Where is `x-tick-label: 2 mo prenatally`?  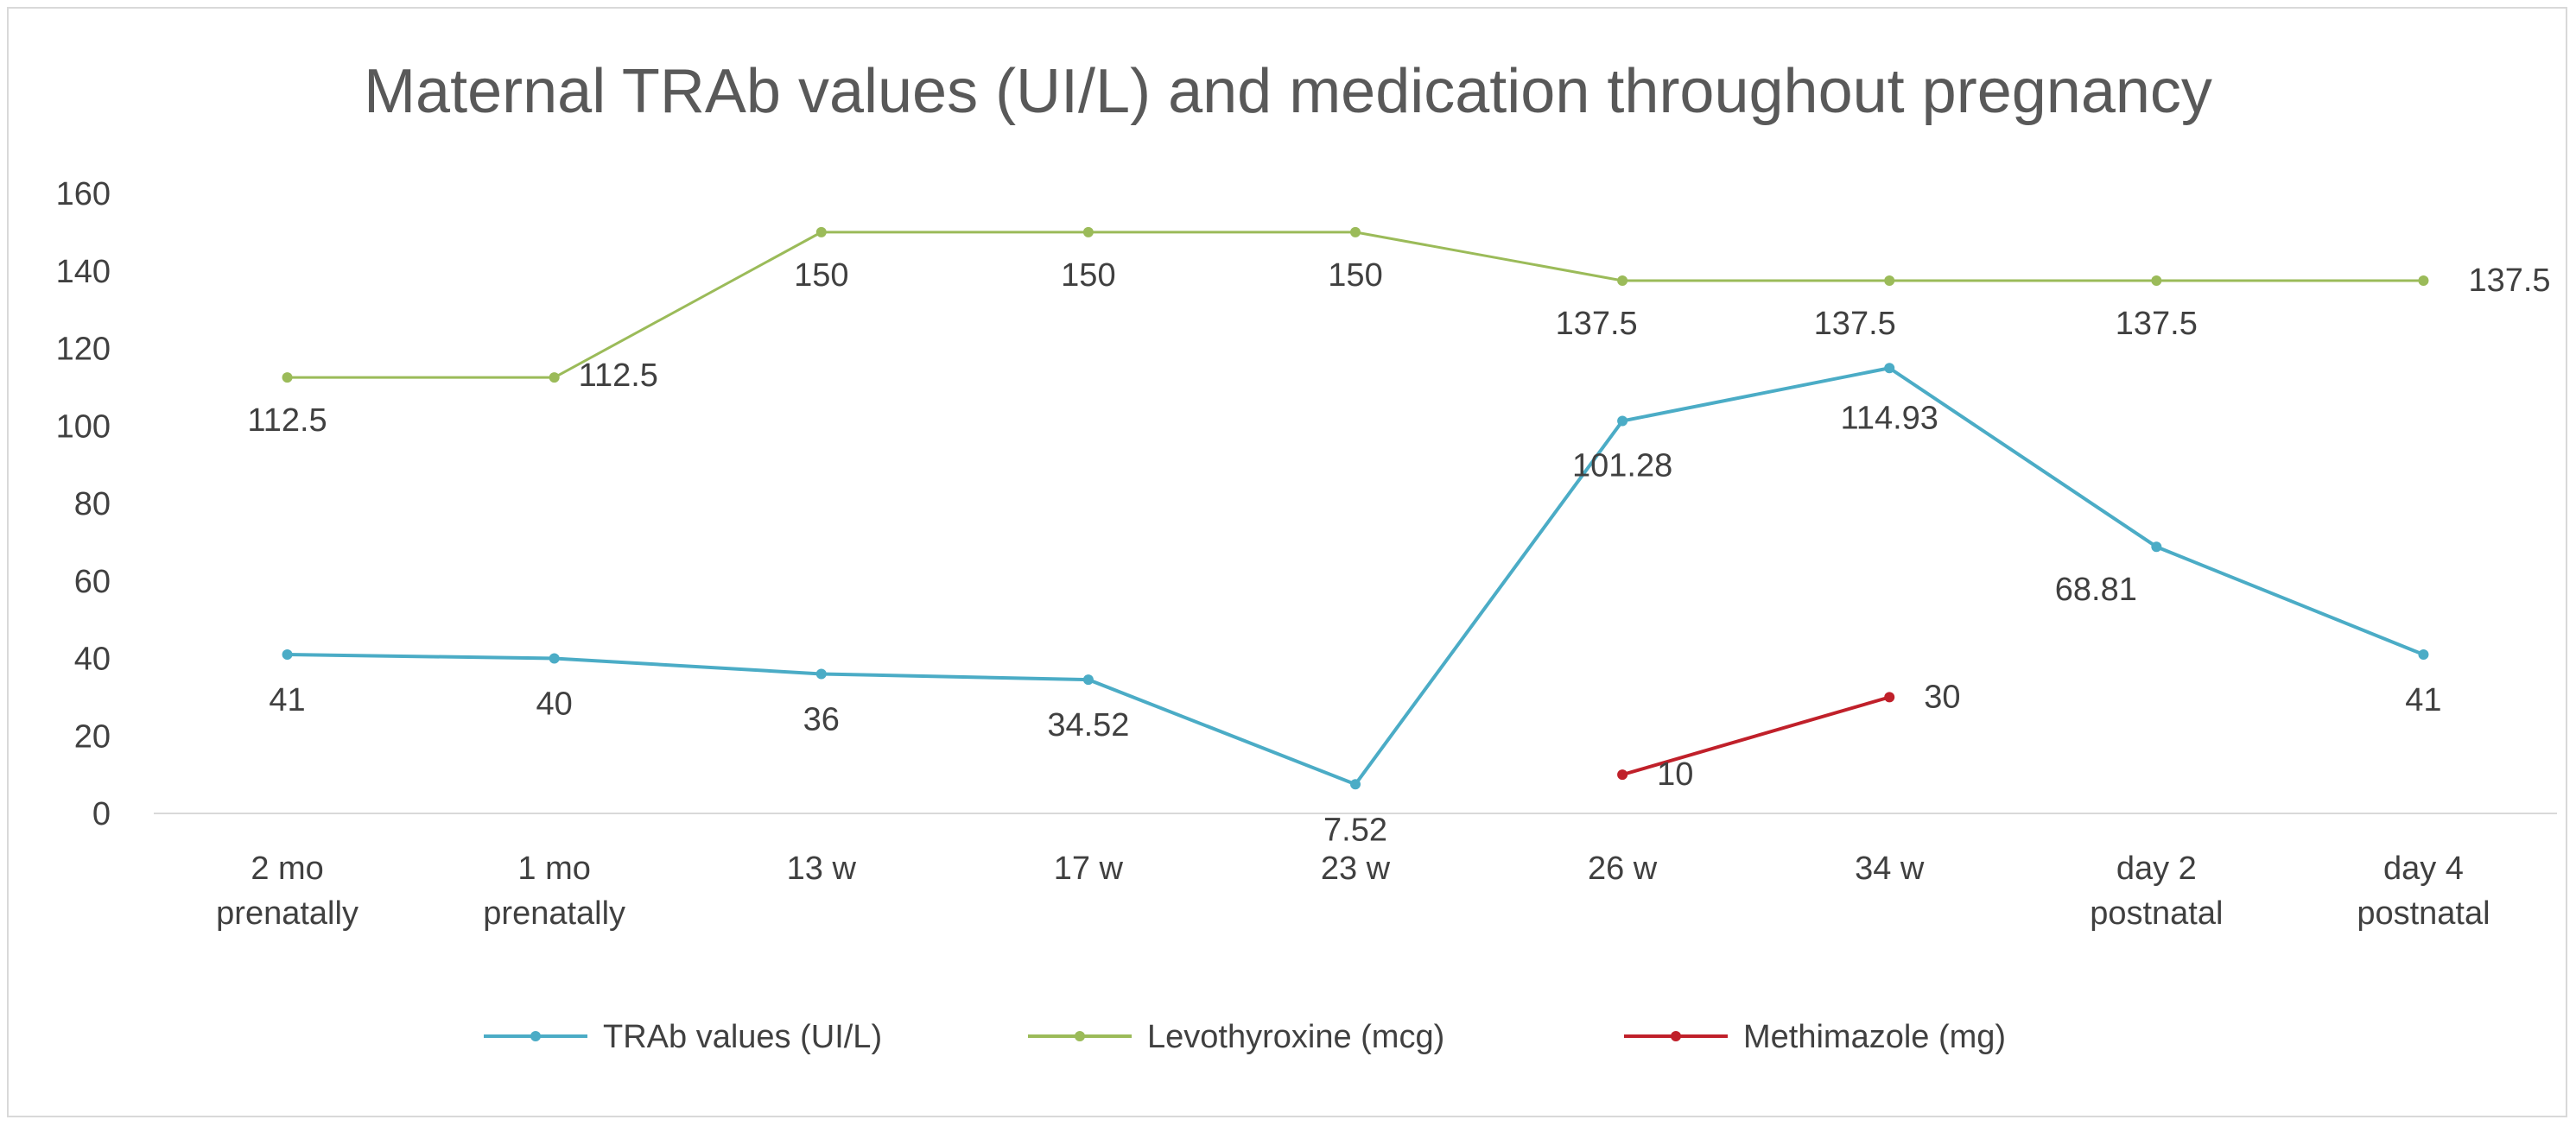 x-tick-label: 2 mo prenatally is located at coordinates (287, 891).